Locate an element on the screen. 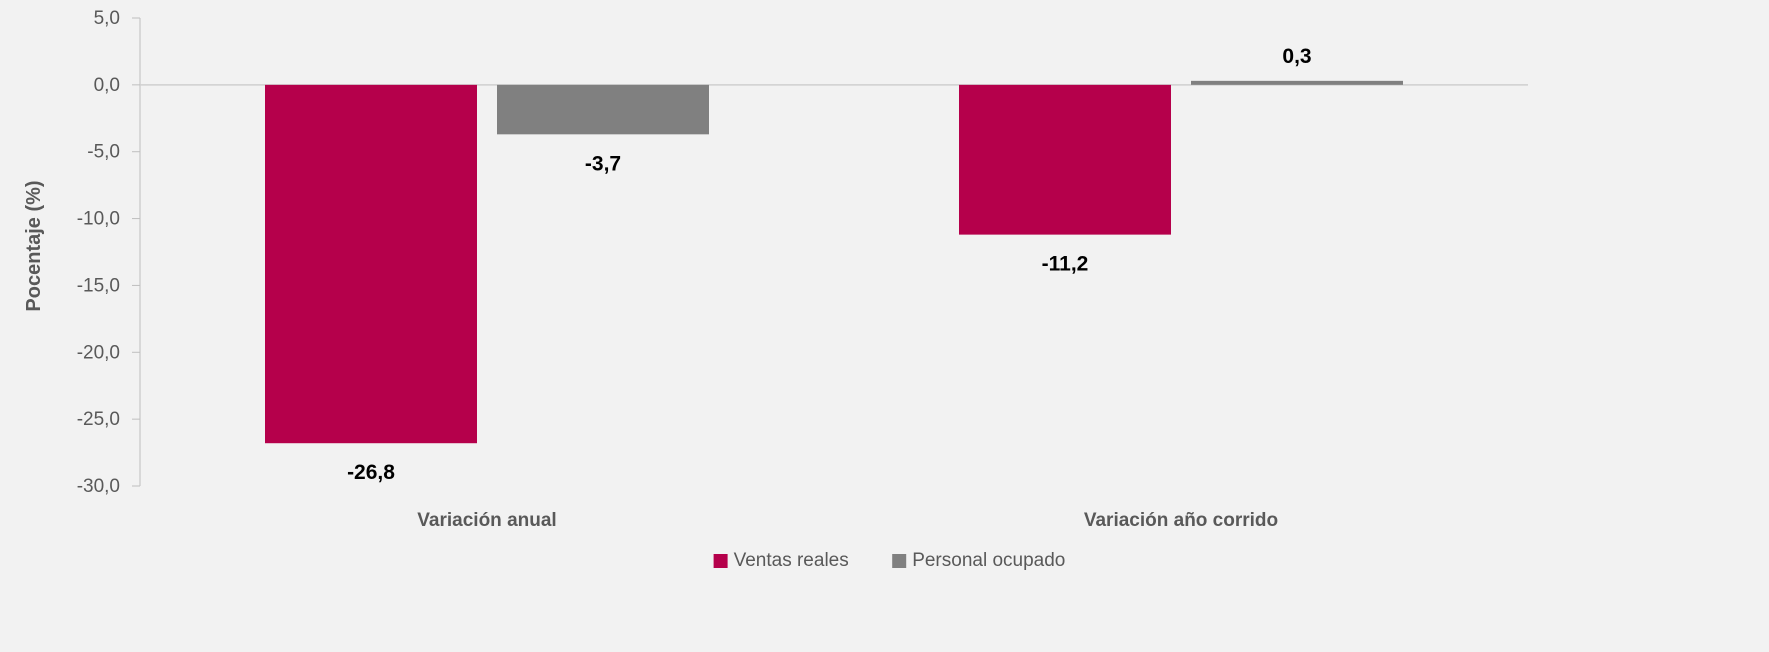 Image resolution: width=1769 pixels, height=652 pixels. data-label: -26,8 is located at coordinates (371, 472).